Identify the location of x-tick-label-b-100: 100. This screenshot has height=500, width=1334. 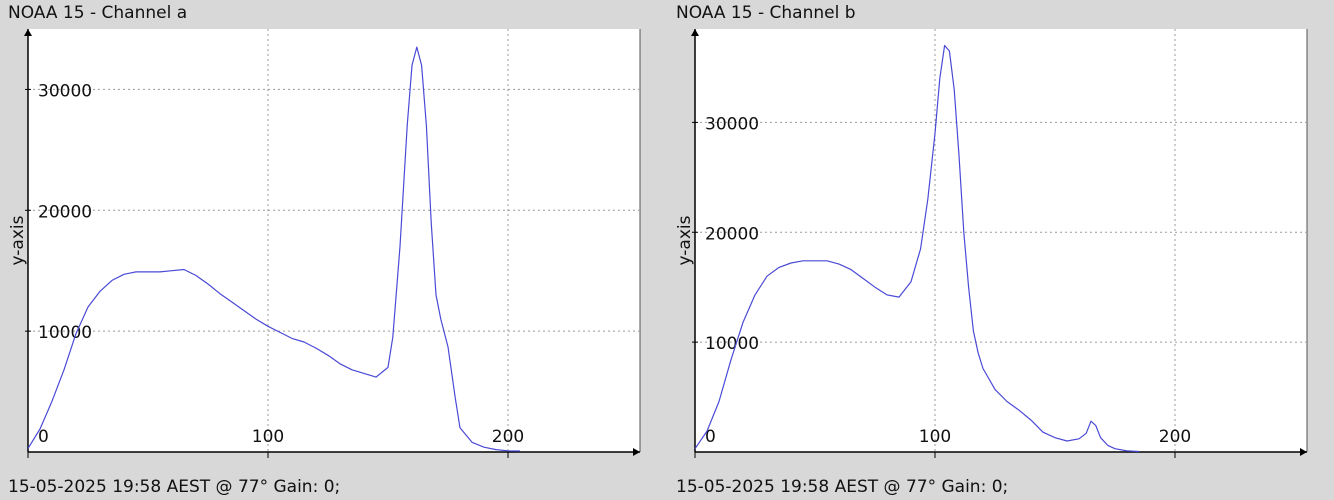
(935, 437).